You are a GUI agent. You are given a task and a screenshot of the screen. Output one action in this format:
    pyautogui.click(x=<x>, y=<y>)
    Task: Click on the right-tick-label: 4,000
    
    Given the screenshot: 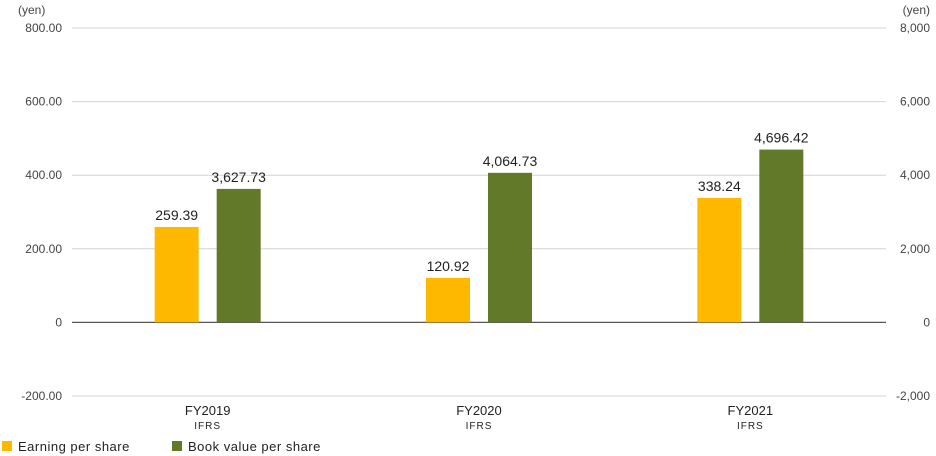 What is the action you would take?
    pyautogui.click(x=915, y=175)
    